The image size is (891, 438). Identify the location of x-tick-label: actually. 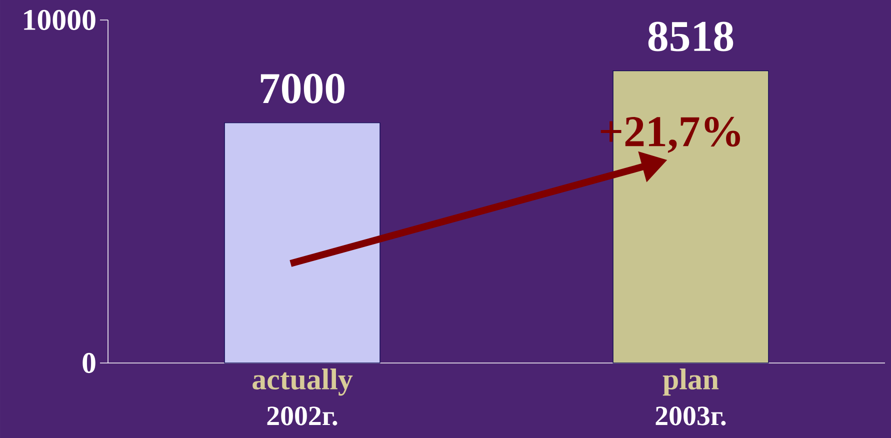
(302, 382).